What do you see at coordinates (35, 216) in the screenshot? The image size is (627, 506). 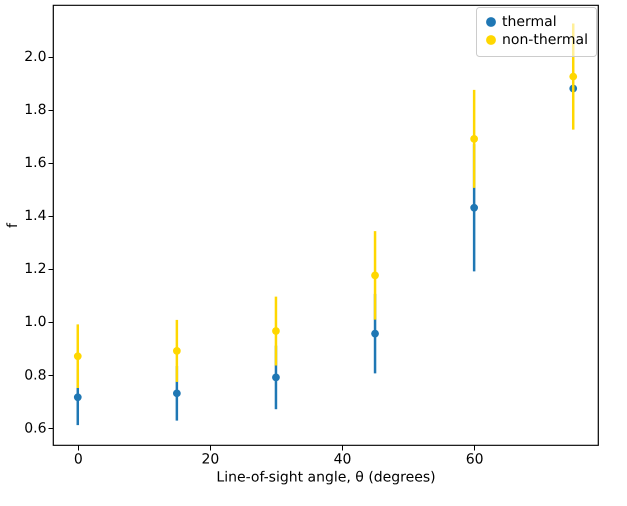 I see `y-tick-label: 1.4` at bounding box center [35, 216].